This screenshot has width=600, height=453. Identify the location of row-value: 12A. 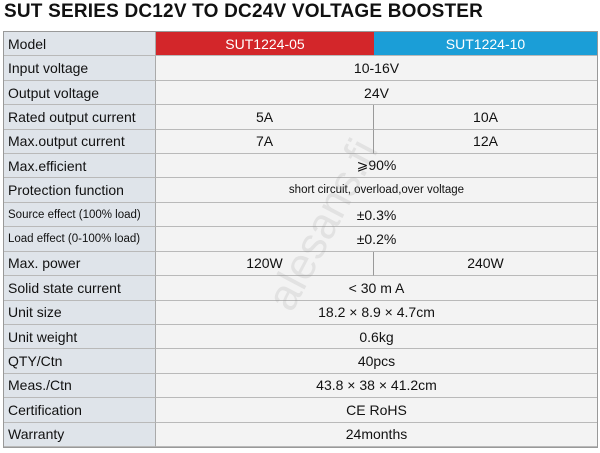
(485, 142).